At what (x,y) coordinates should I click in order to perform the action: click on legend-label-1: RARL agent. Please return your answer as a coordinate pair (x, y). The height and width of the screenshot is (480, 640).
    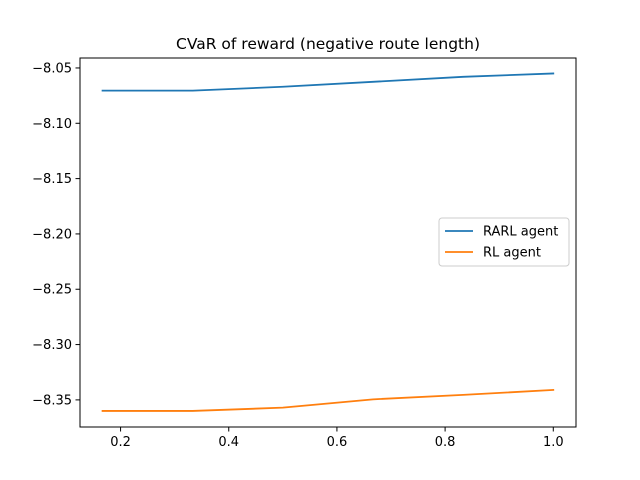
    Looking at the image, I should click on (520, 232).